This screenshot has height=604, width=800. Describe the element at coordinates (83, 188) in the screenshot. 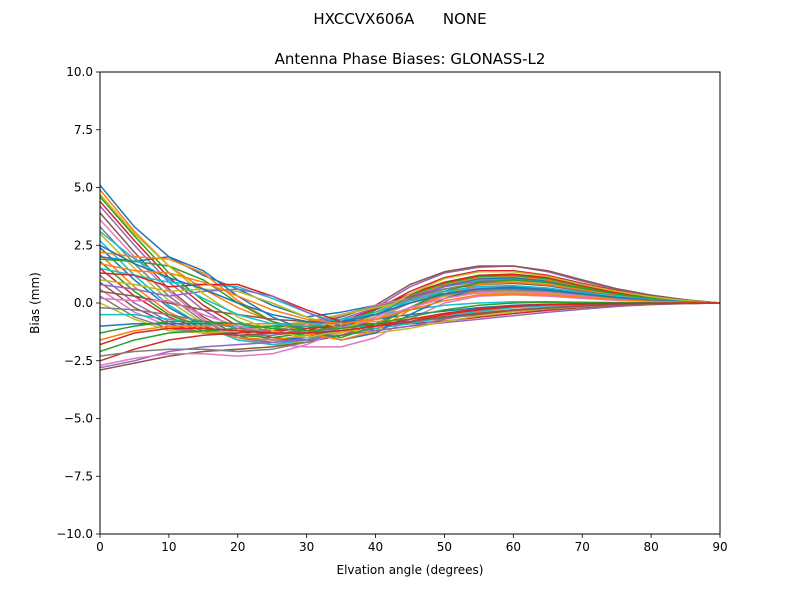

I see `y-tick-label: 5.0` at that location.